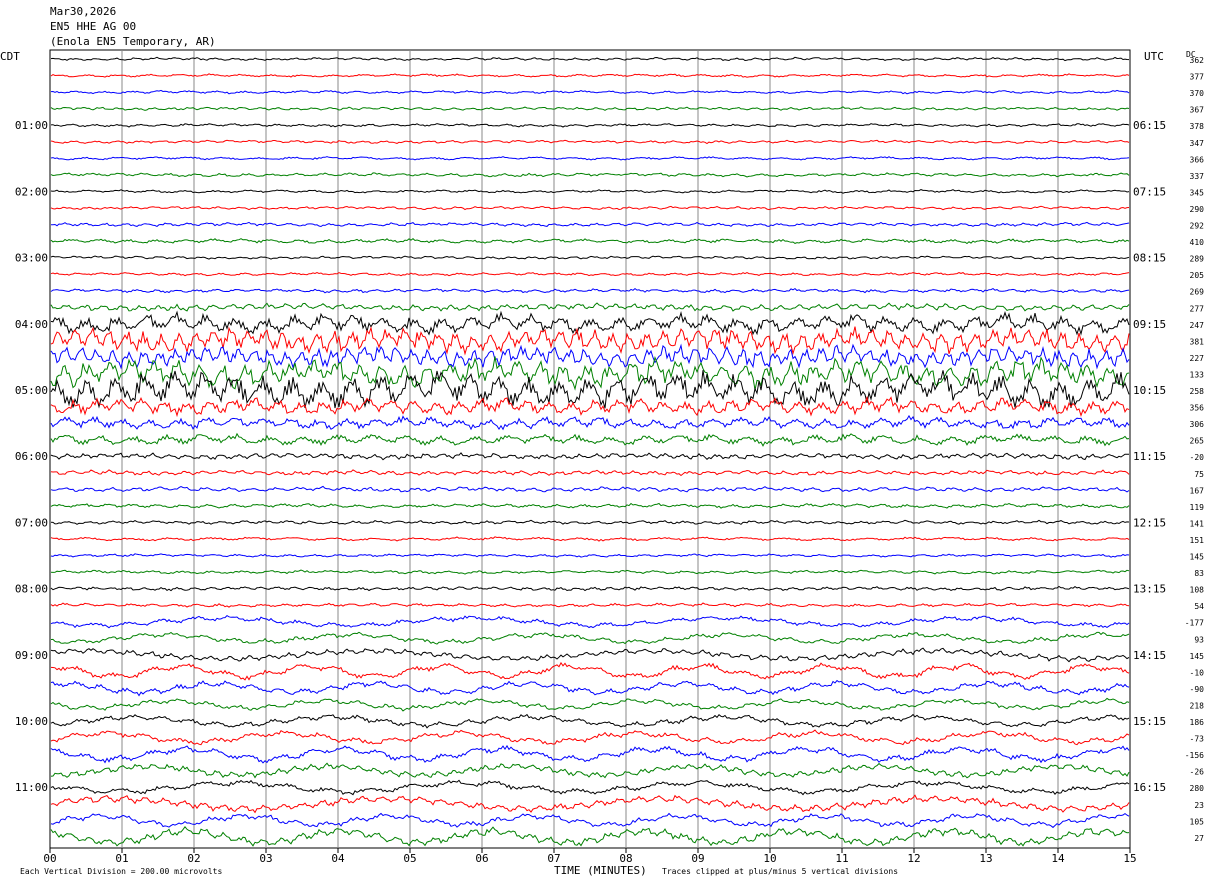 The height and width of the screenshot is (886, 1210). I want to click on dc-offset-label: 167, so click(1197, 490).